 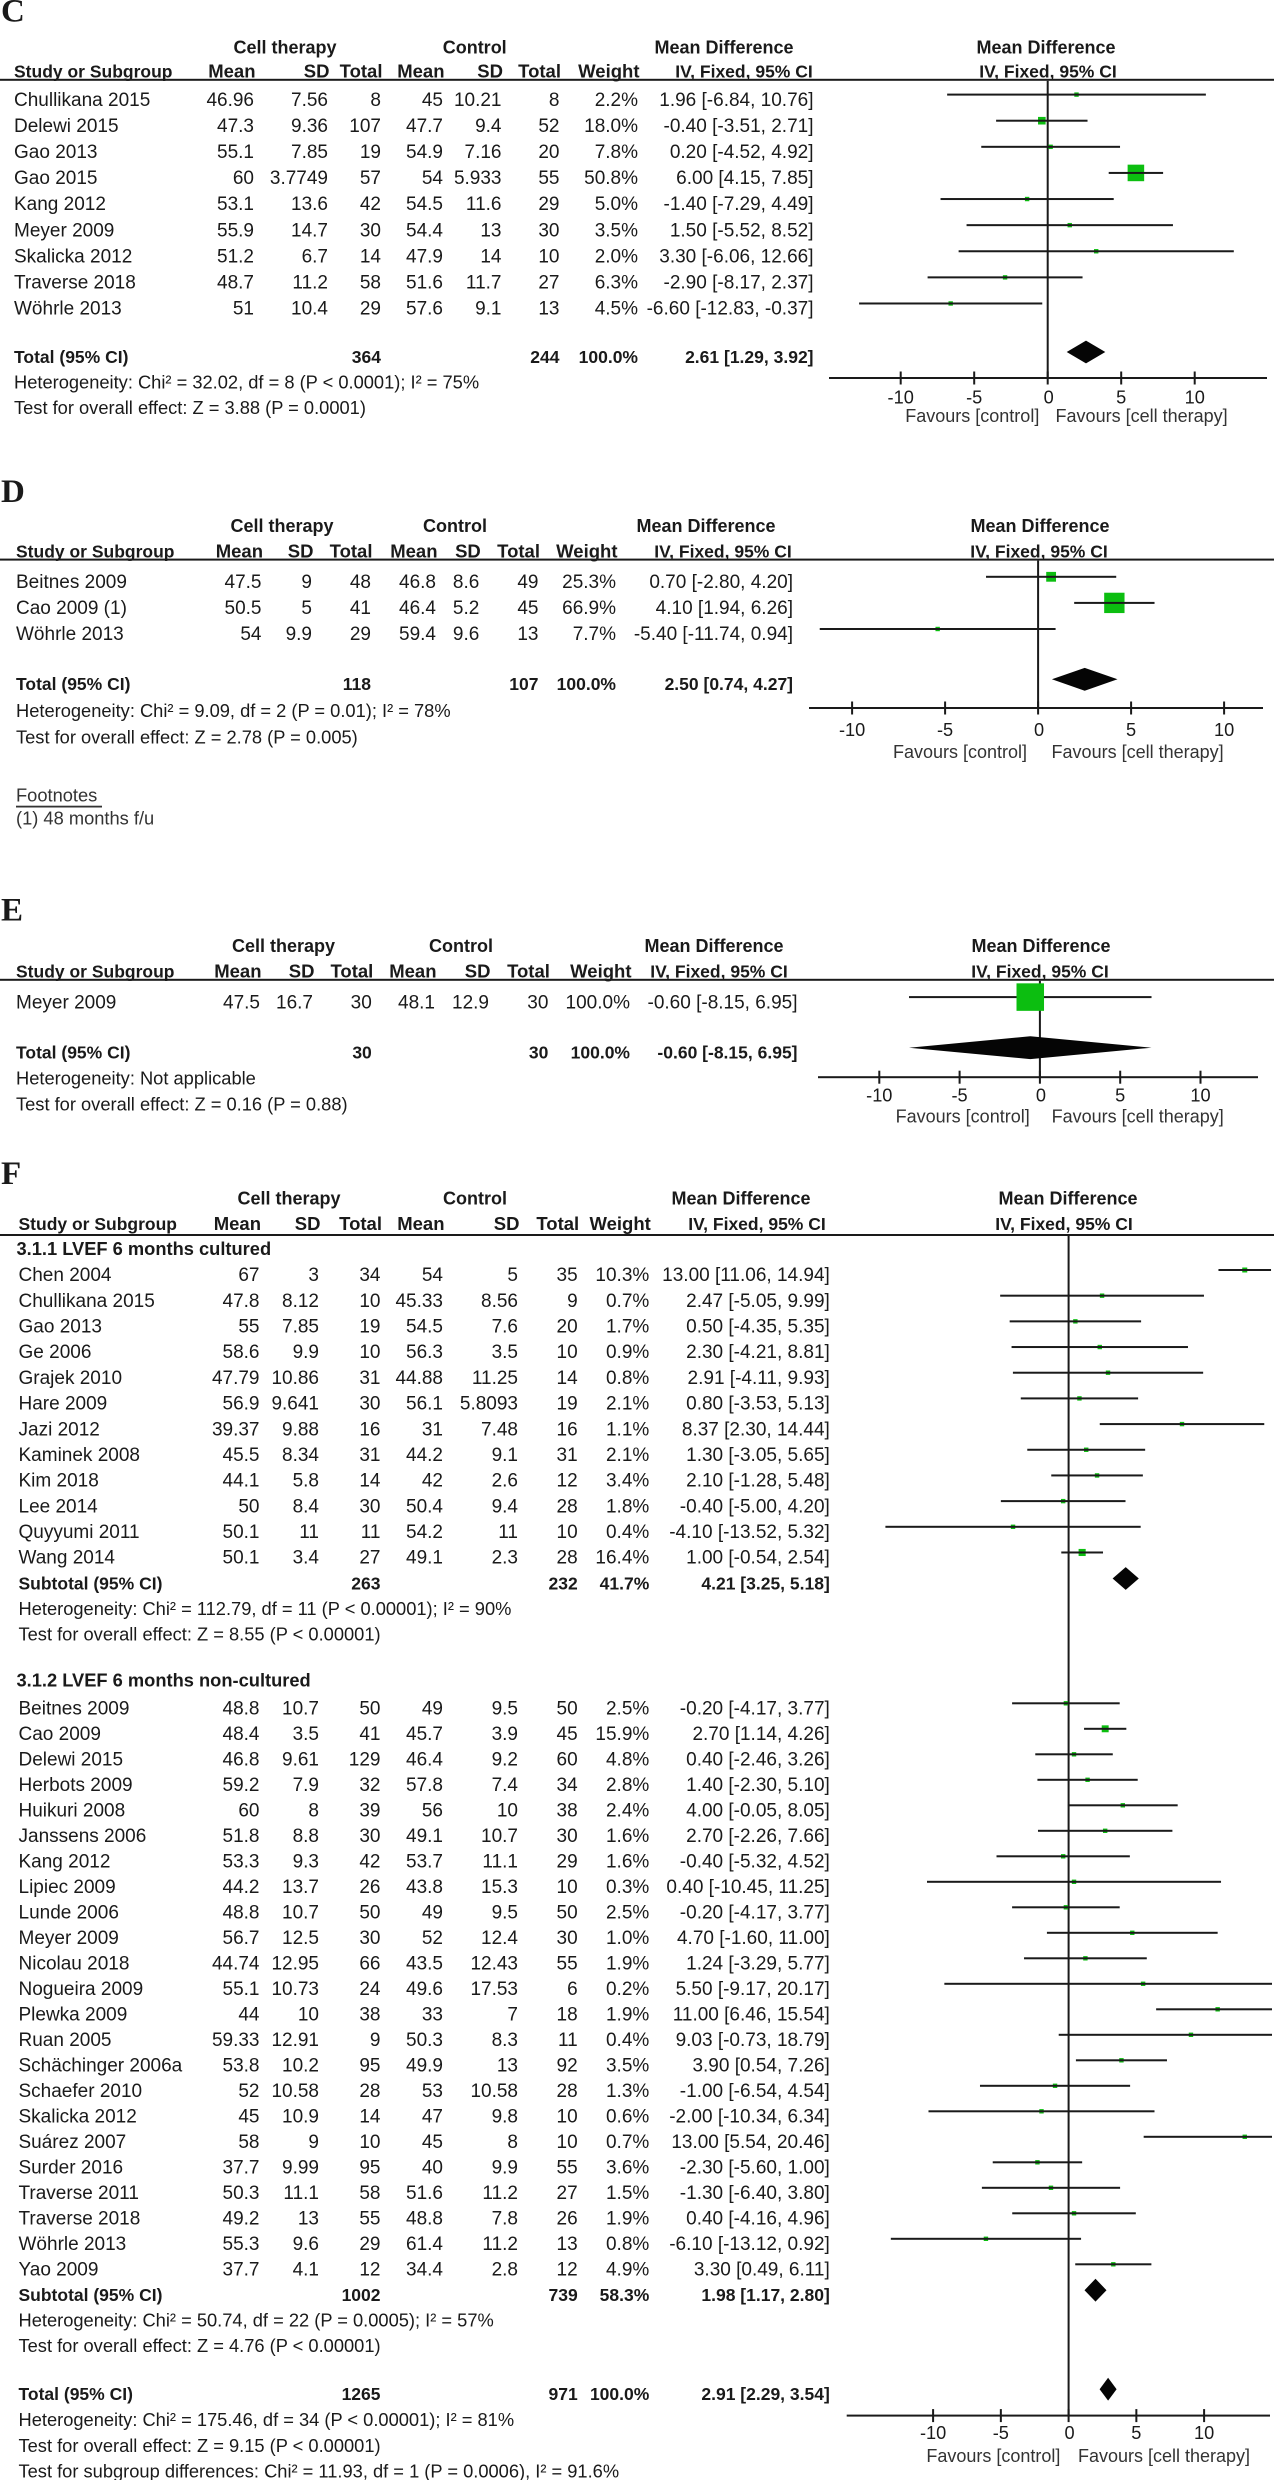 What do you see at coordinates (424, 1989) in the screenshot?
I see `svg-text: 49.6` at bounding box center [424, 1989].